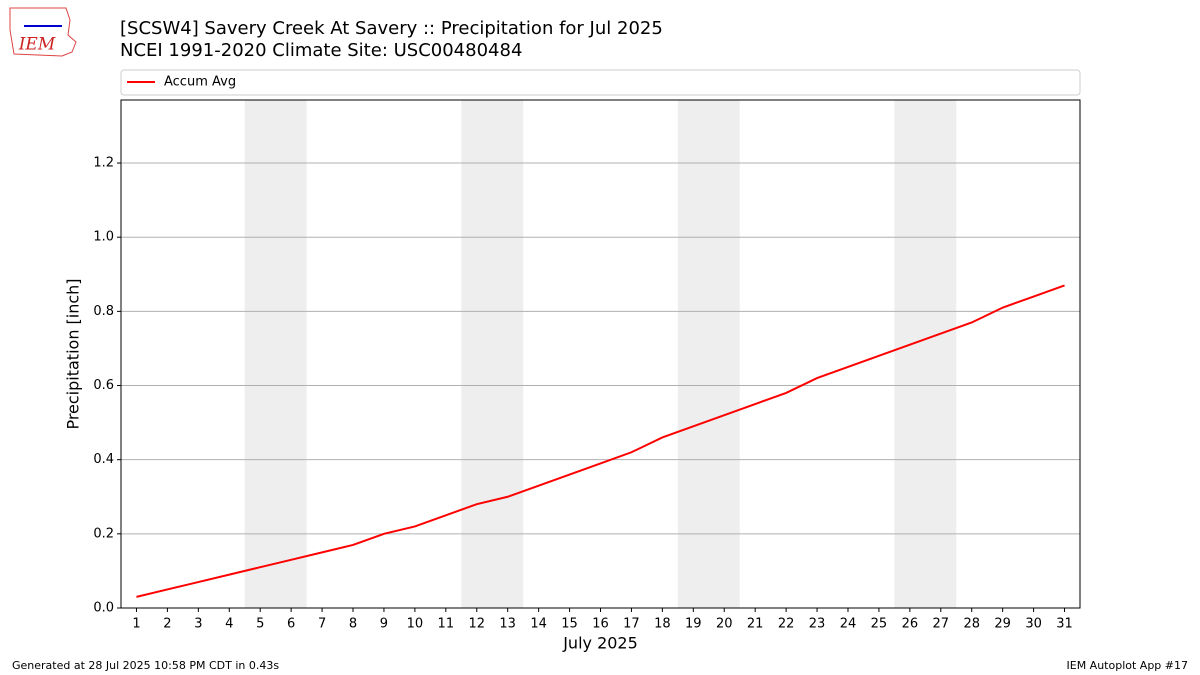 The width and height of the screenshot is (1200, 675). Describe the element at coordinates (322, 624) in the screenshot. I see `x-tick-label: 7` at that location.